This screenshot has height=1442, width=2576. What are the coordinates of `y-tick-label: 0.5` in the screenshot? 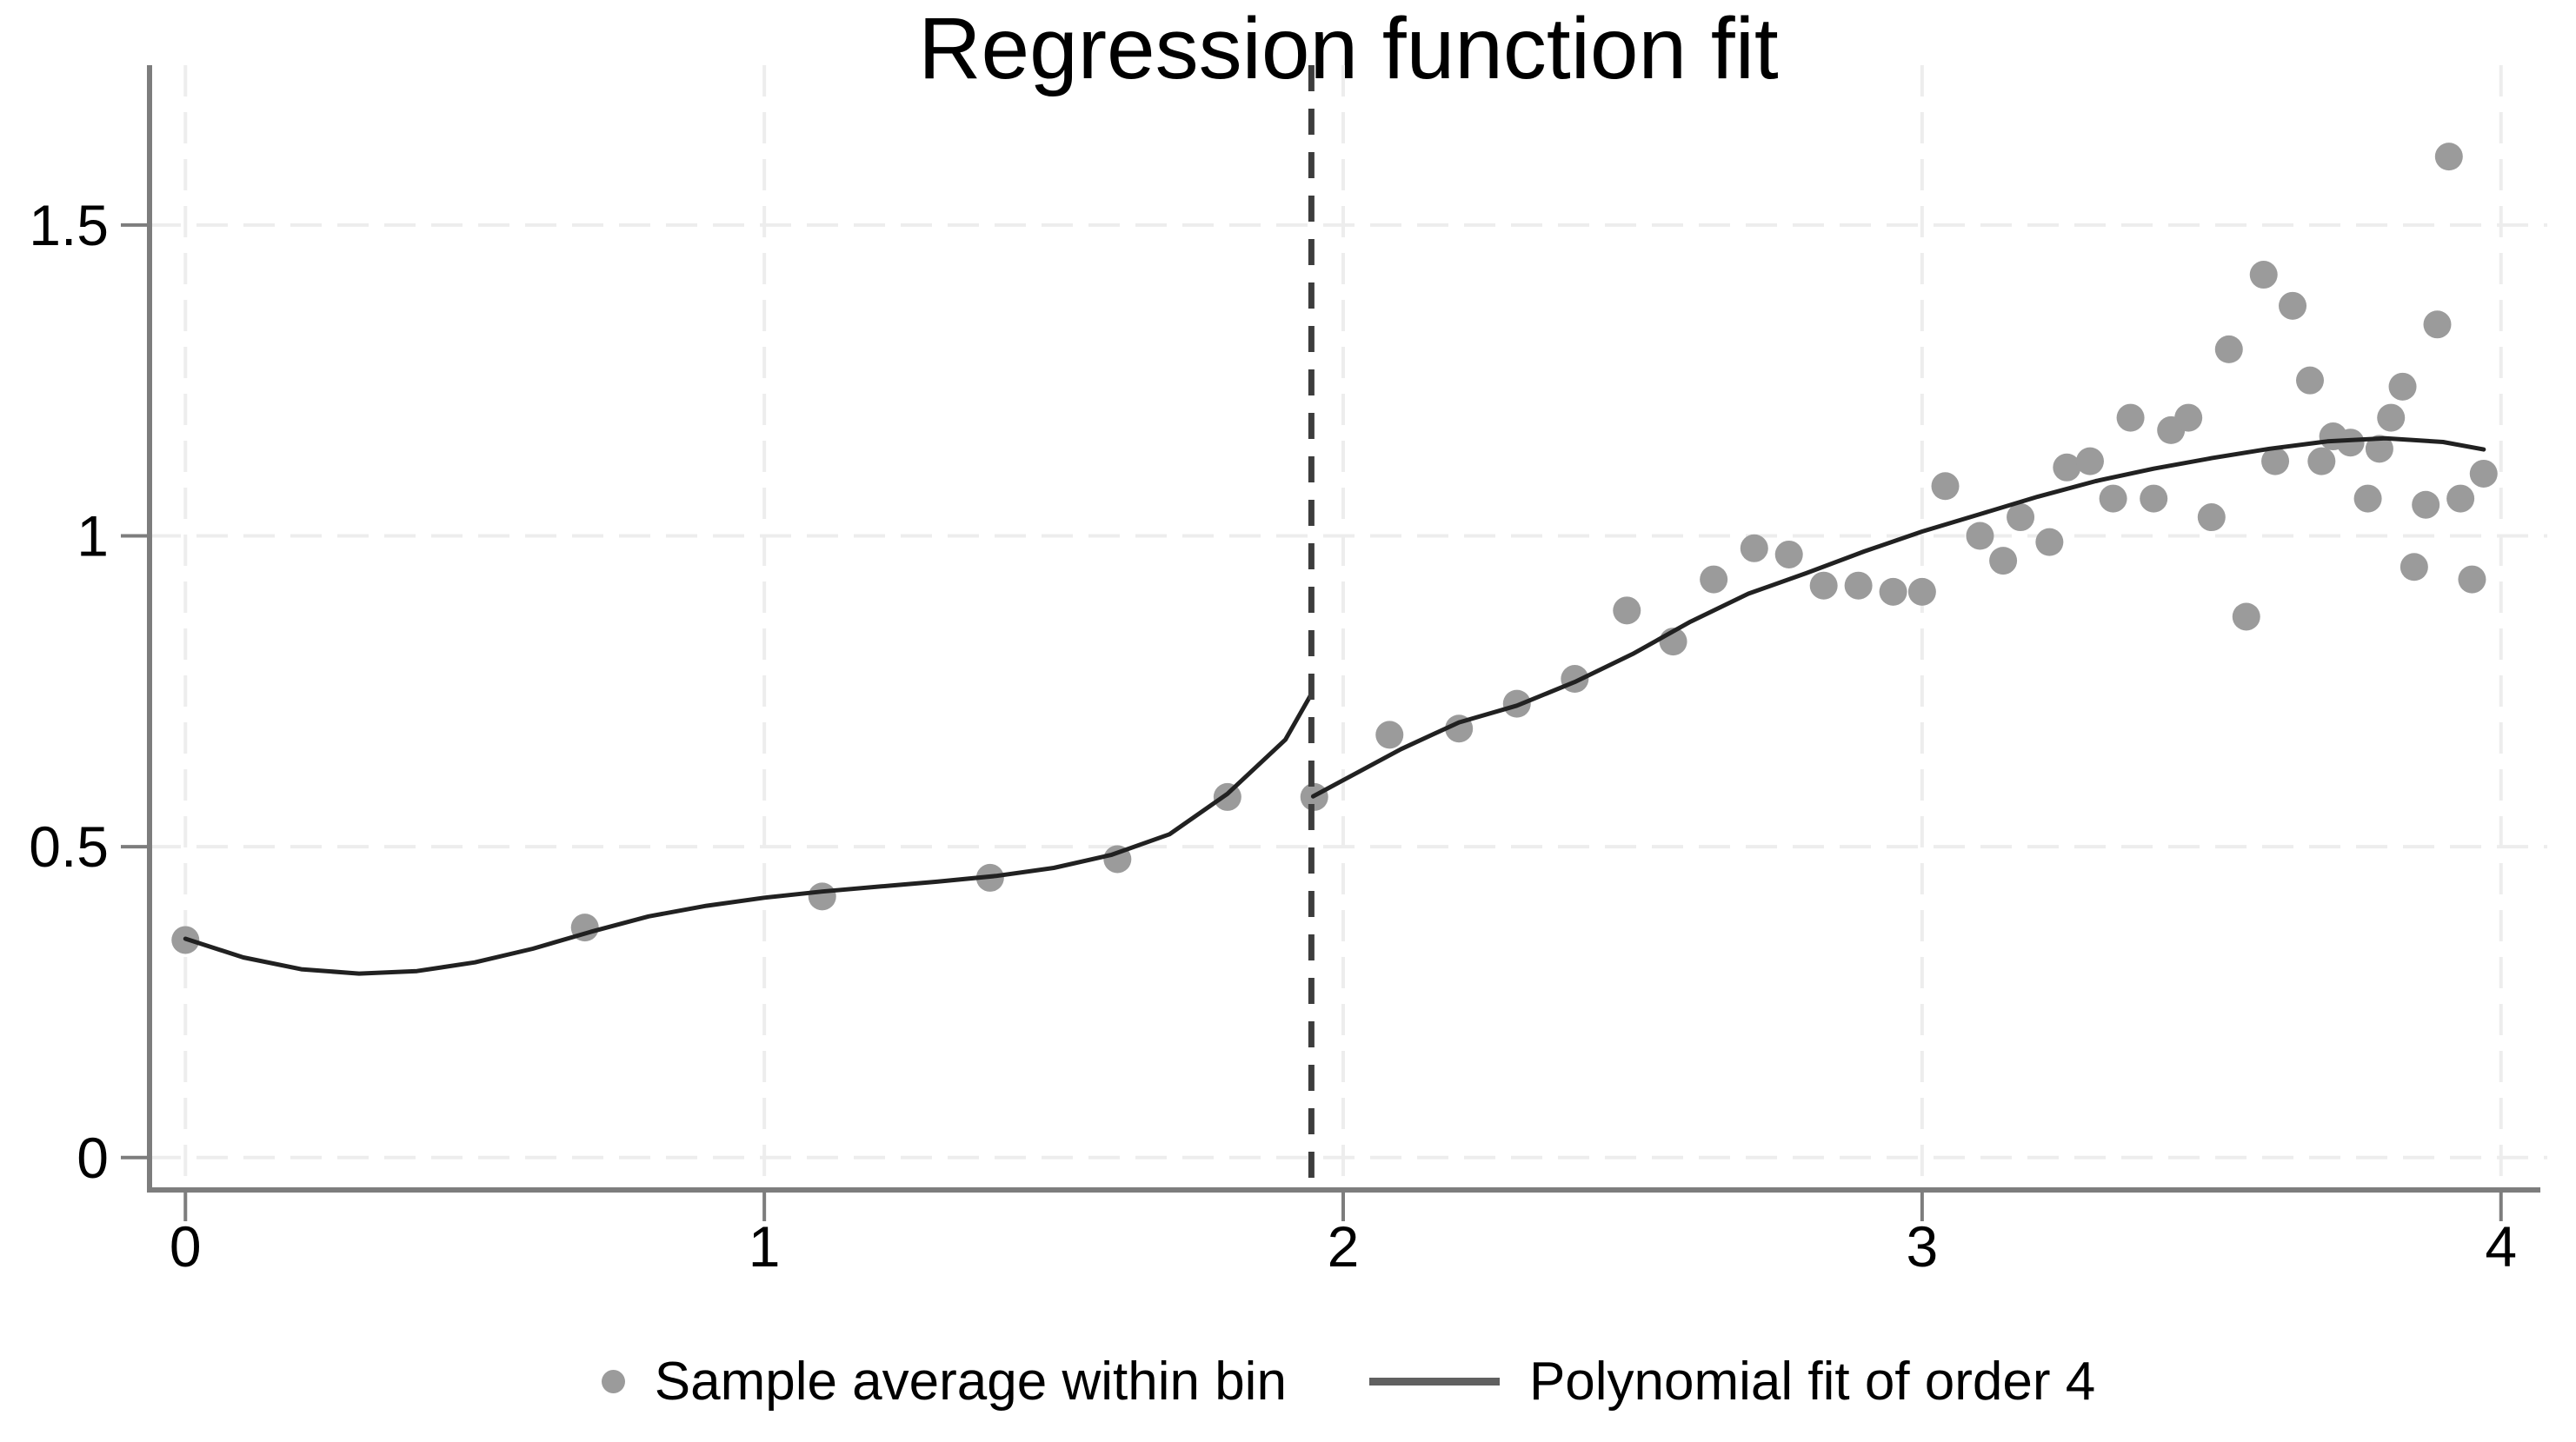 It's located at (69, 846).